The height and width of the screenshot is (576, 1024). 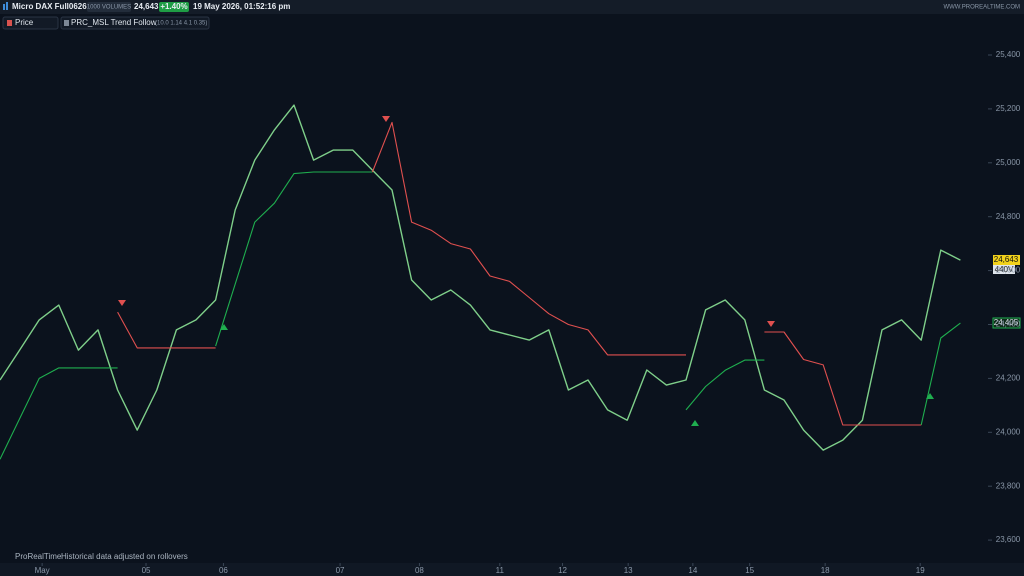 I want to click on y-tick-label: 24,600, so click(x=1008, y=270).